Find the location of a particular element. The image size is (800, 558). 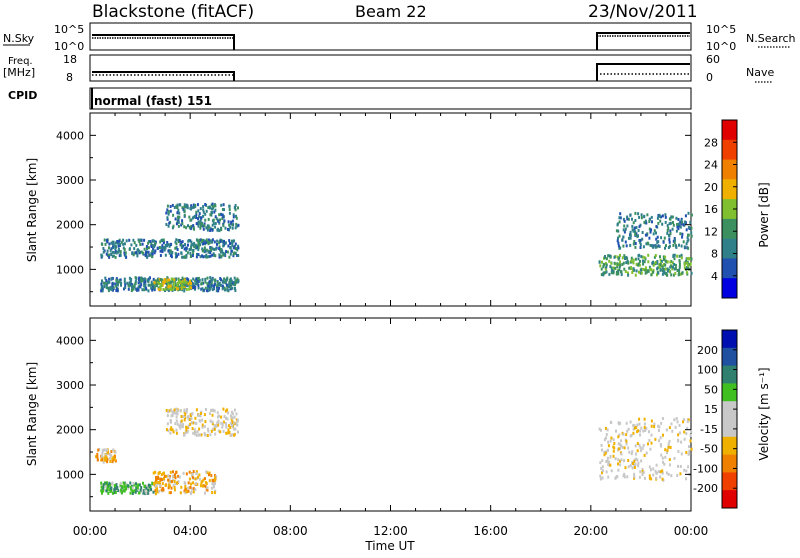

velocity-colorbar-swatch is located at coordinates (729, 339).